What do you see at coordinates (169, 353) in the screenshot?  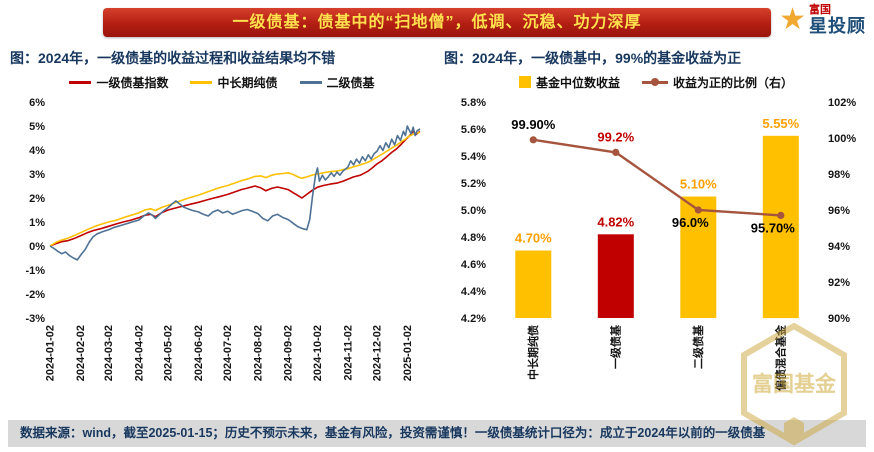 I see `svg-text: 2024-05-02` at bounding box center [169, 353].